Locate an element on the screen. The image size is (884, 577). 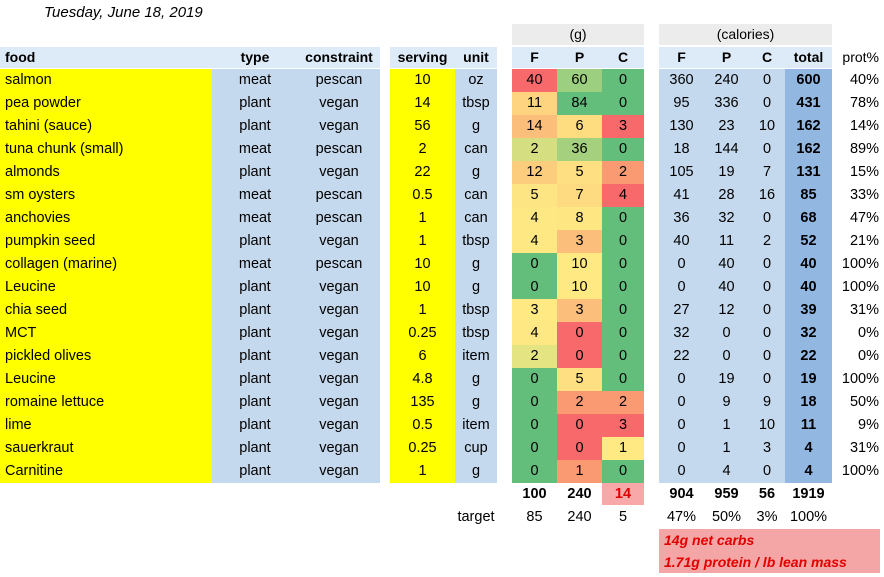
cell-unit: item is located at coordinates (476, 425).